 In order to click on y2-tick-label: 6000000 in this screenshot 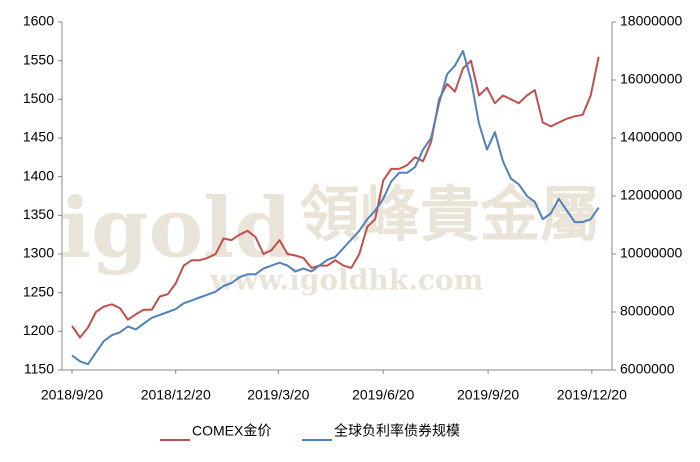, I will do `click(647, 369)`.